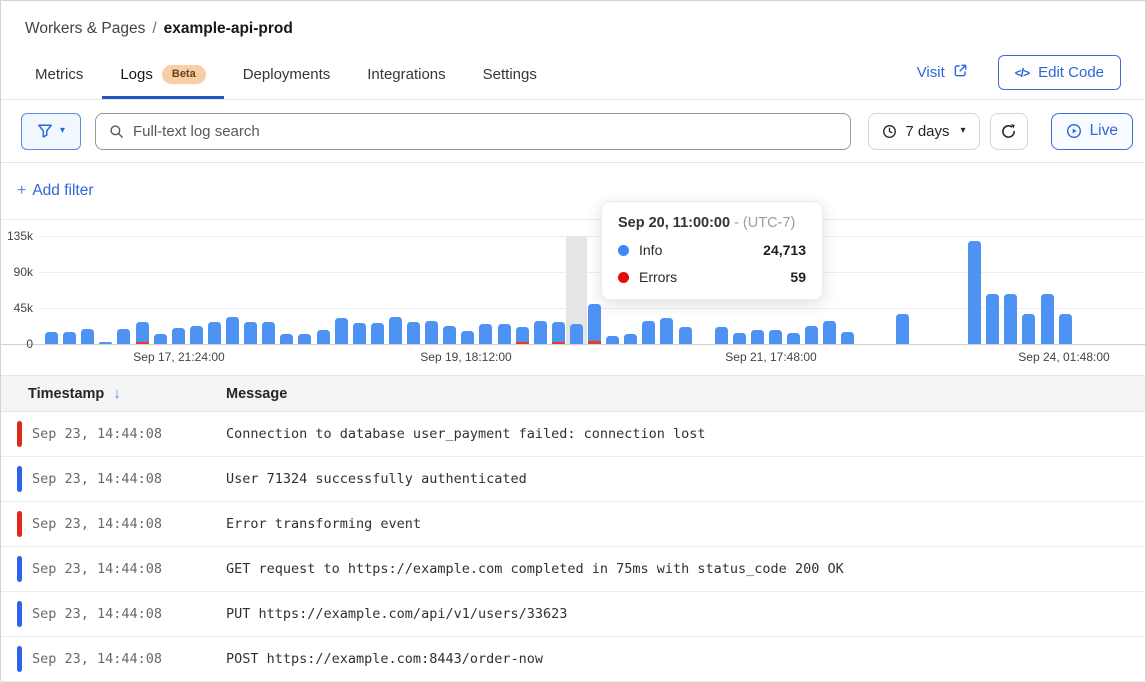 The image size is (1146, 682). Describe the element at coordinates (573, 524) in the screenshot. I see `log-row: Sep 23, 14:44:08 Error transforming event` at that location.